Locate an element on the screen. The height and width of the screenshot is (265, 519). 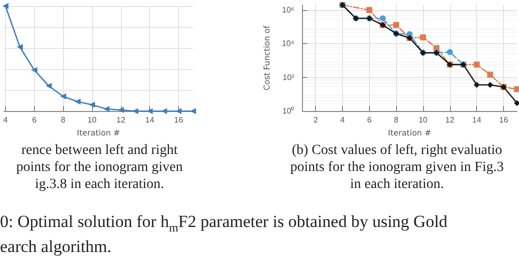
text: rence between left and right points for the ionogram given ig.3.8 in each iteration. is located at coordinates (99, 167).